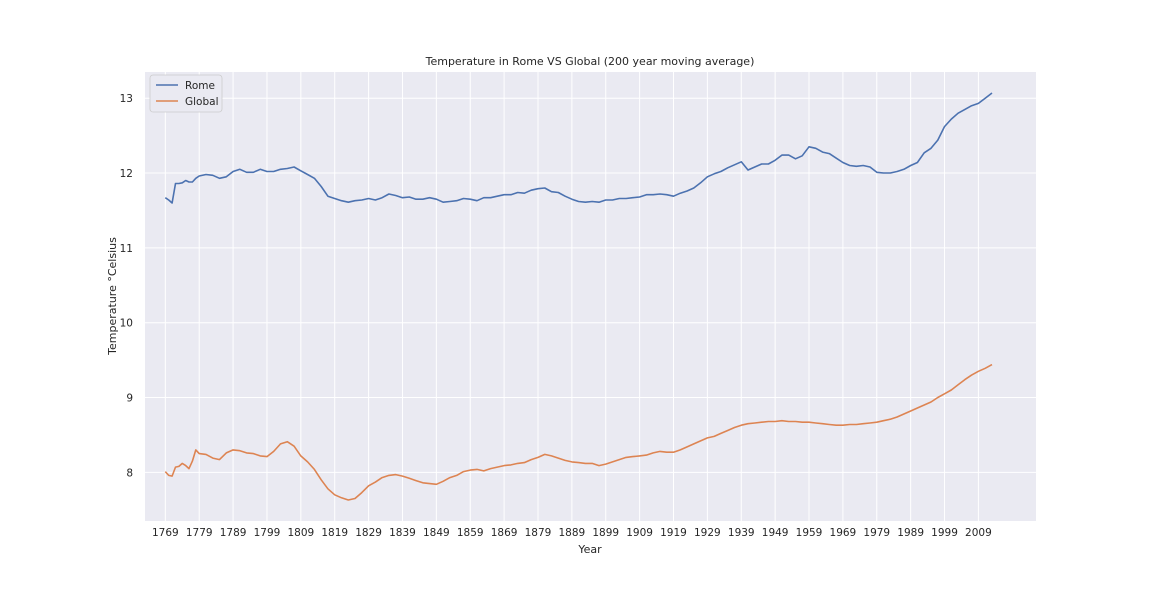  What do you see at coordinates (200, 86) in the screenshot?
I see `legend-label-rome: Rome` at bounding box center [200, 86].